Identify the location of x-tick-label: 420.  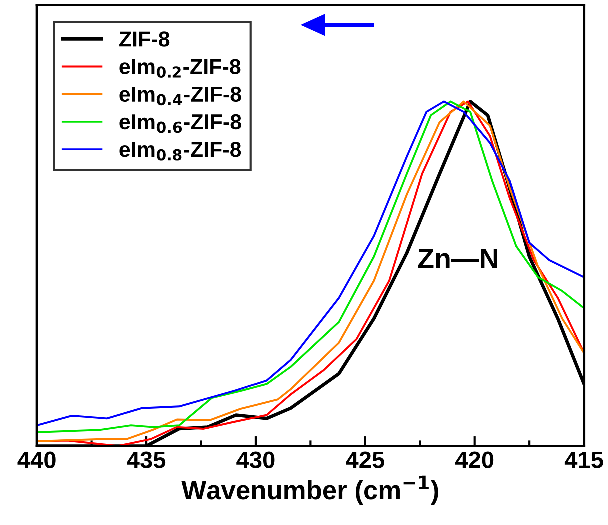
(475, 460).